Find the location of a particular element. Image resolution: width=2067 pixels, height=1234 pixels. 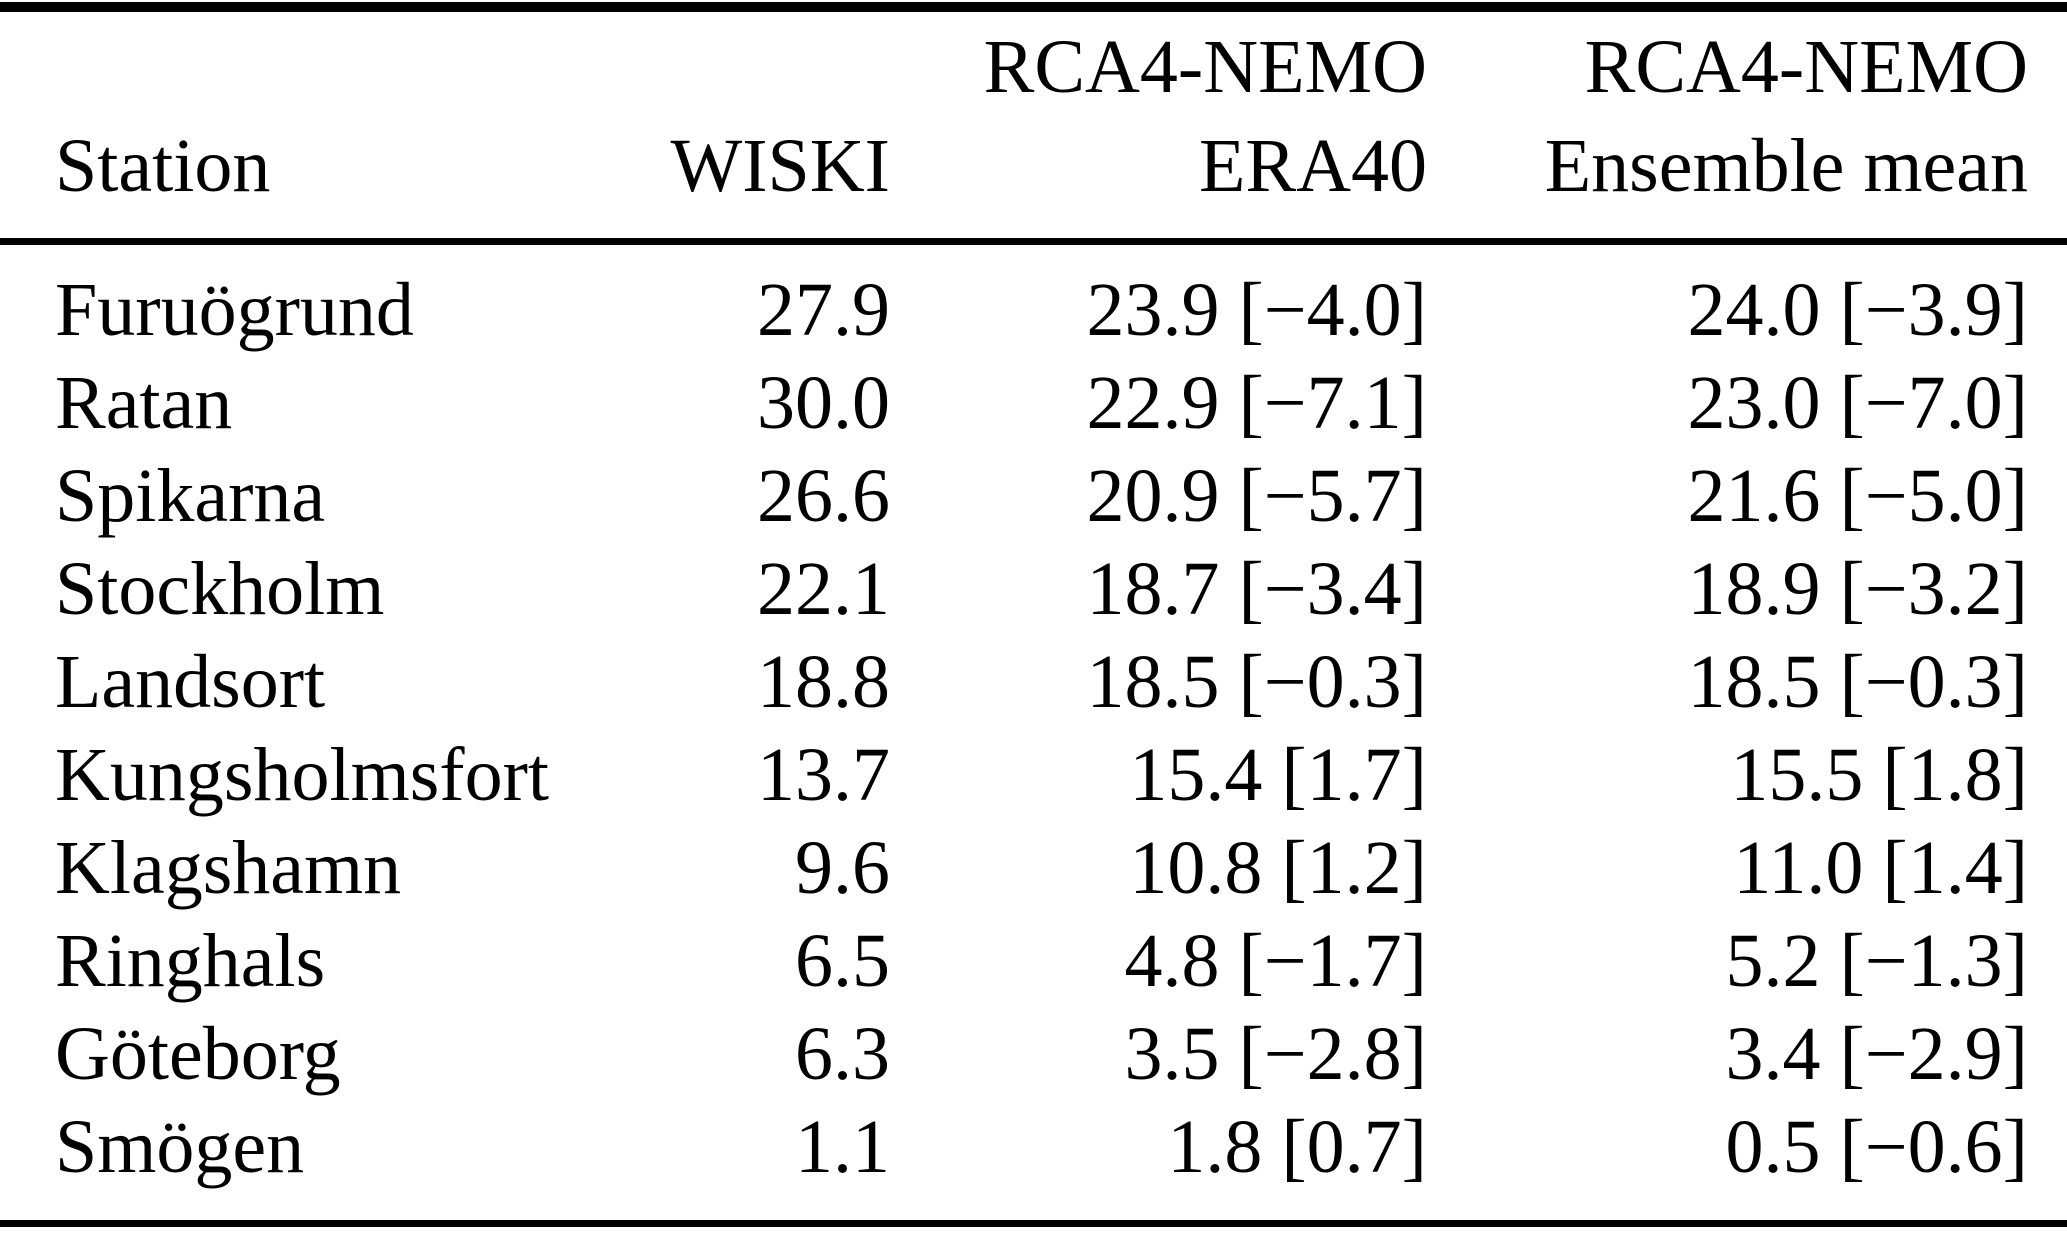

station-cell: Klagshamn is located at coordinates (228, 867).